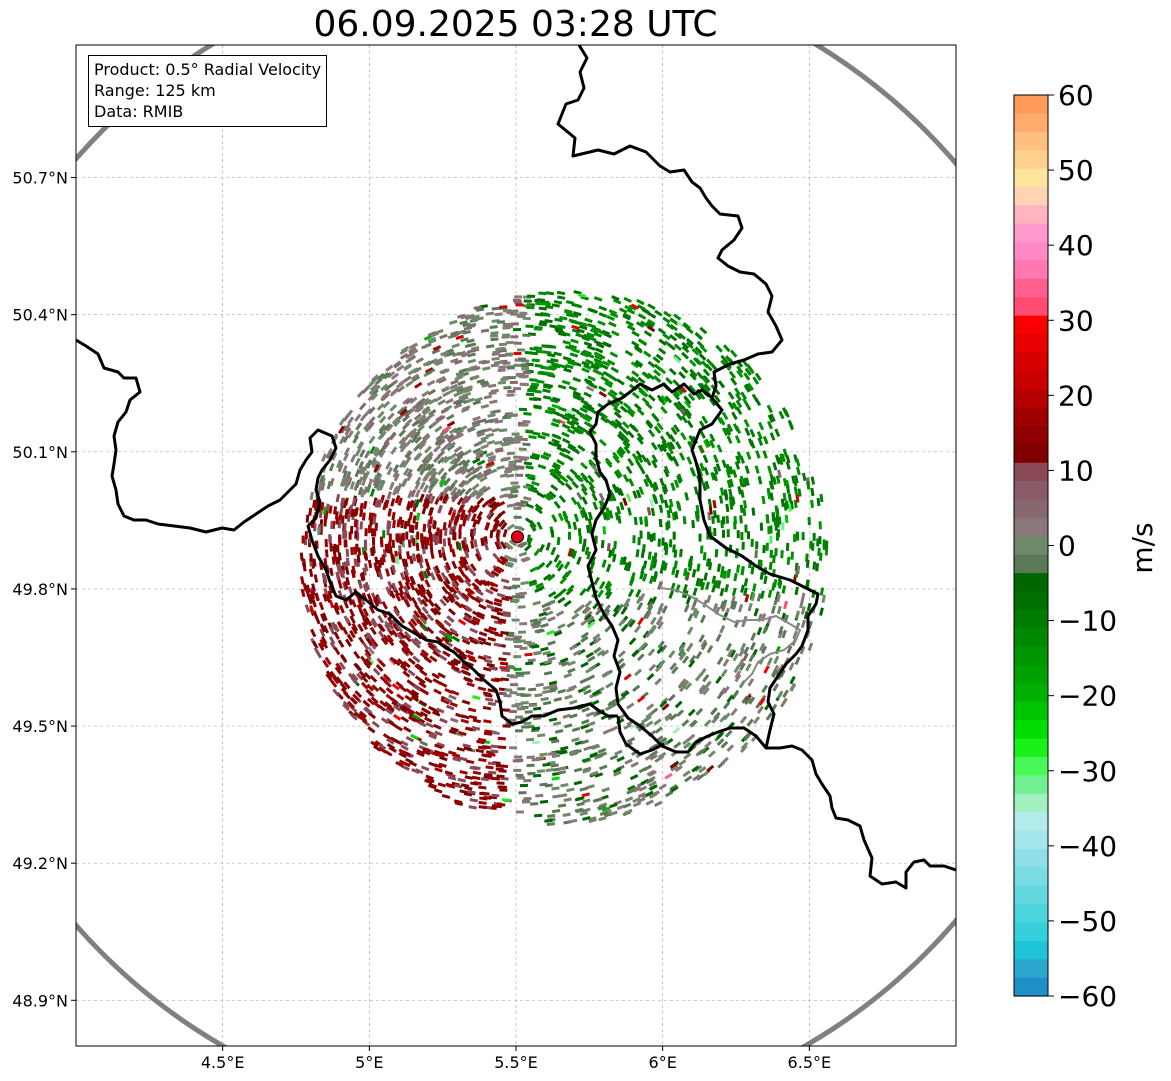 This screenshot has height=1081, width=1171. I want to click on colorbar-tick-label: 40, so click(1076, 245).